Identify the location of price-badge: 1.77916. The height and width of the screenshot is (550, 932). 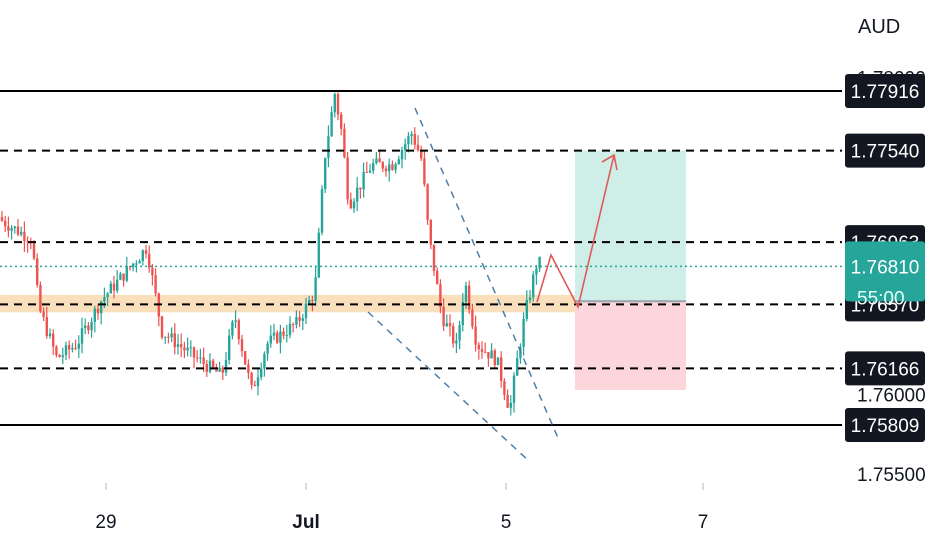
(885, 91).